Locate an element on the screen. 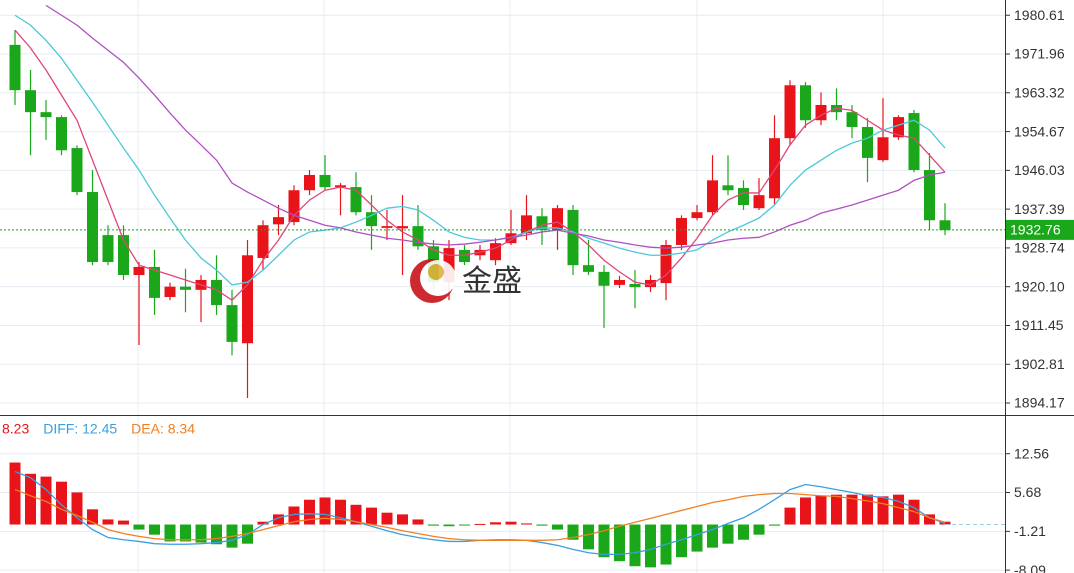  y-tick-label: 1937.39 is located at coordinates (1039, 209).